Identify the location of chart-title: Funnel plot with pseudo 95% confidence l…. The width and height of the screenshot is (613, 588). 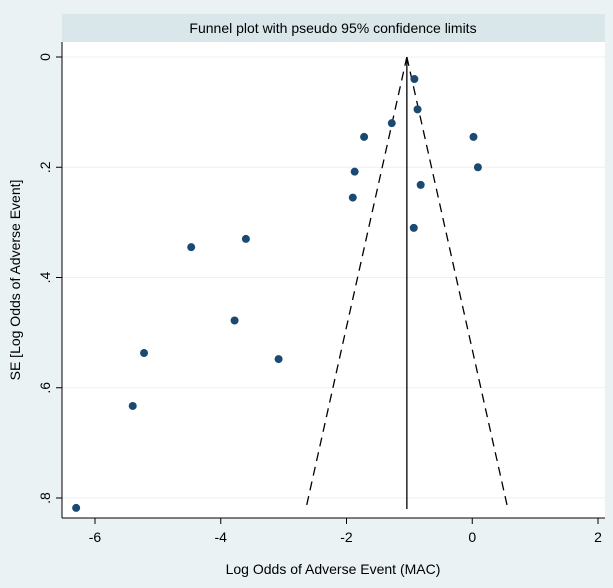
(332, 28).